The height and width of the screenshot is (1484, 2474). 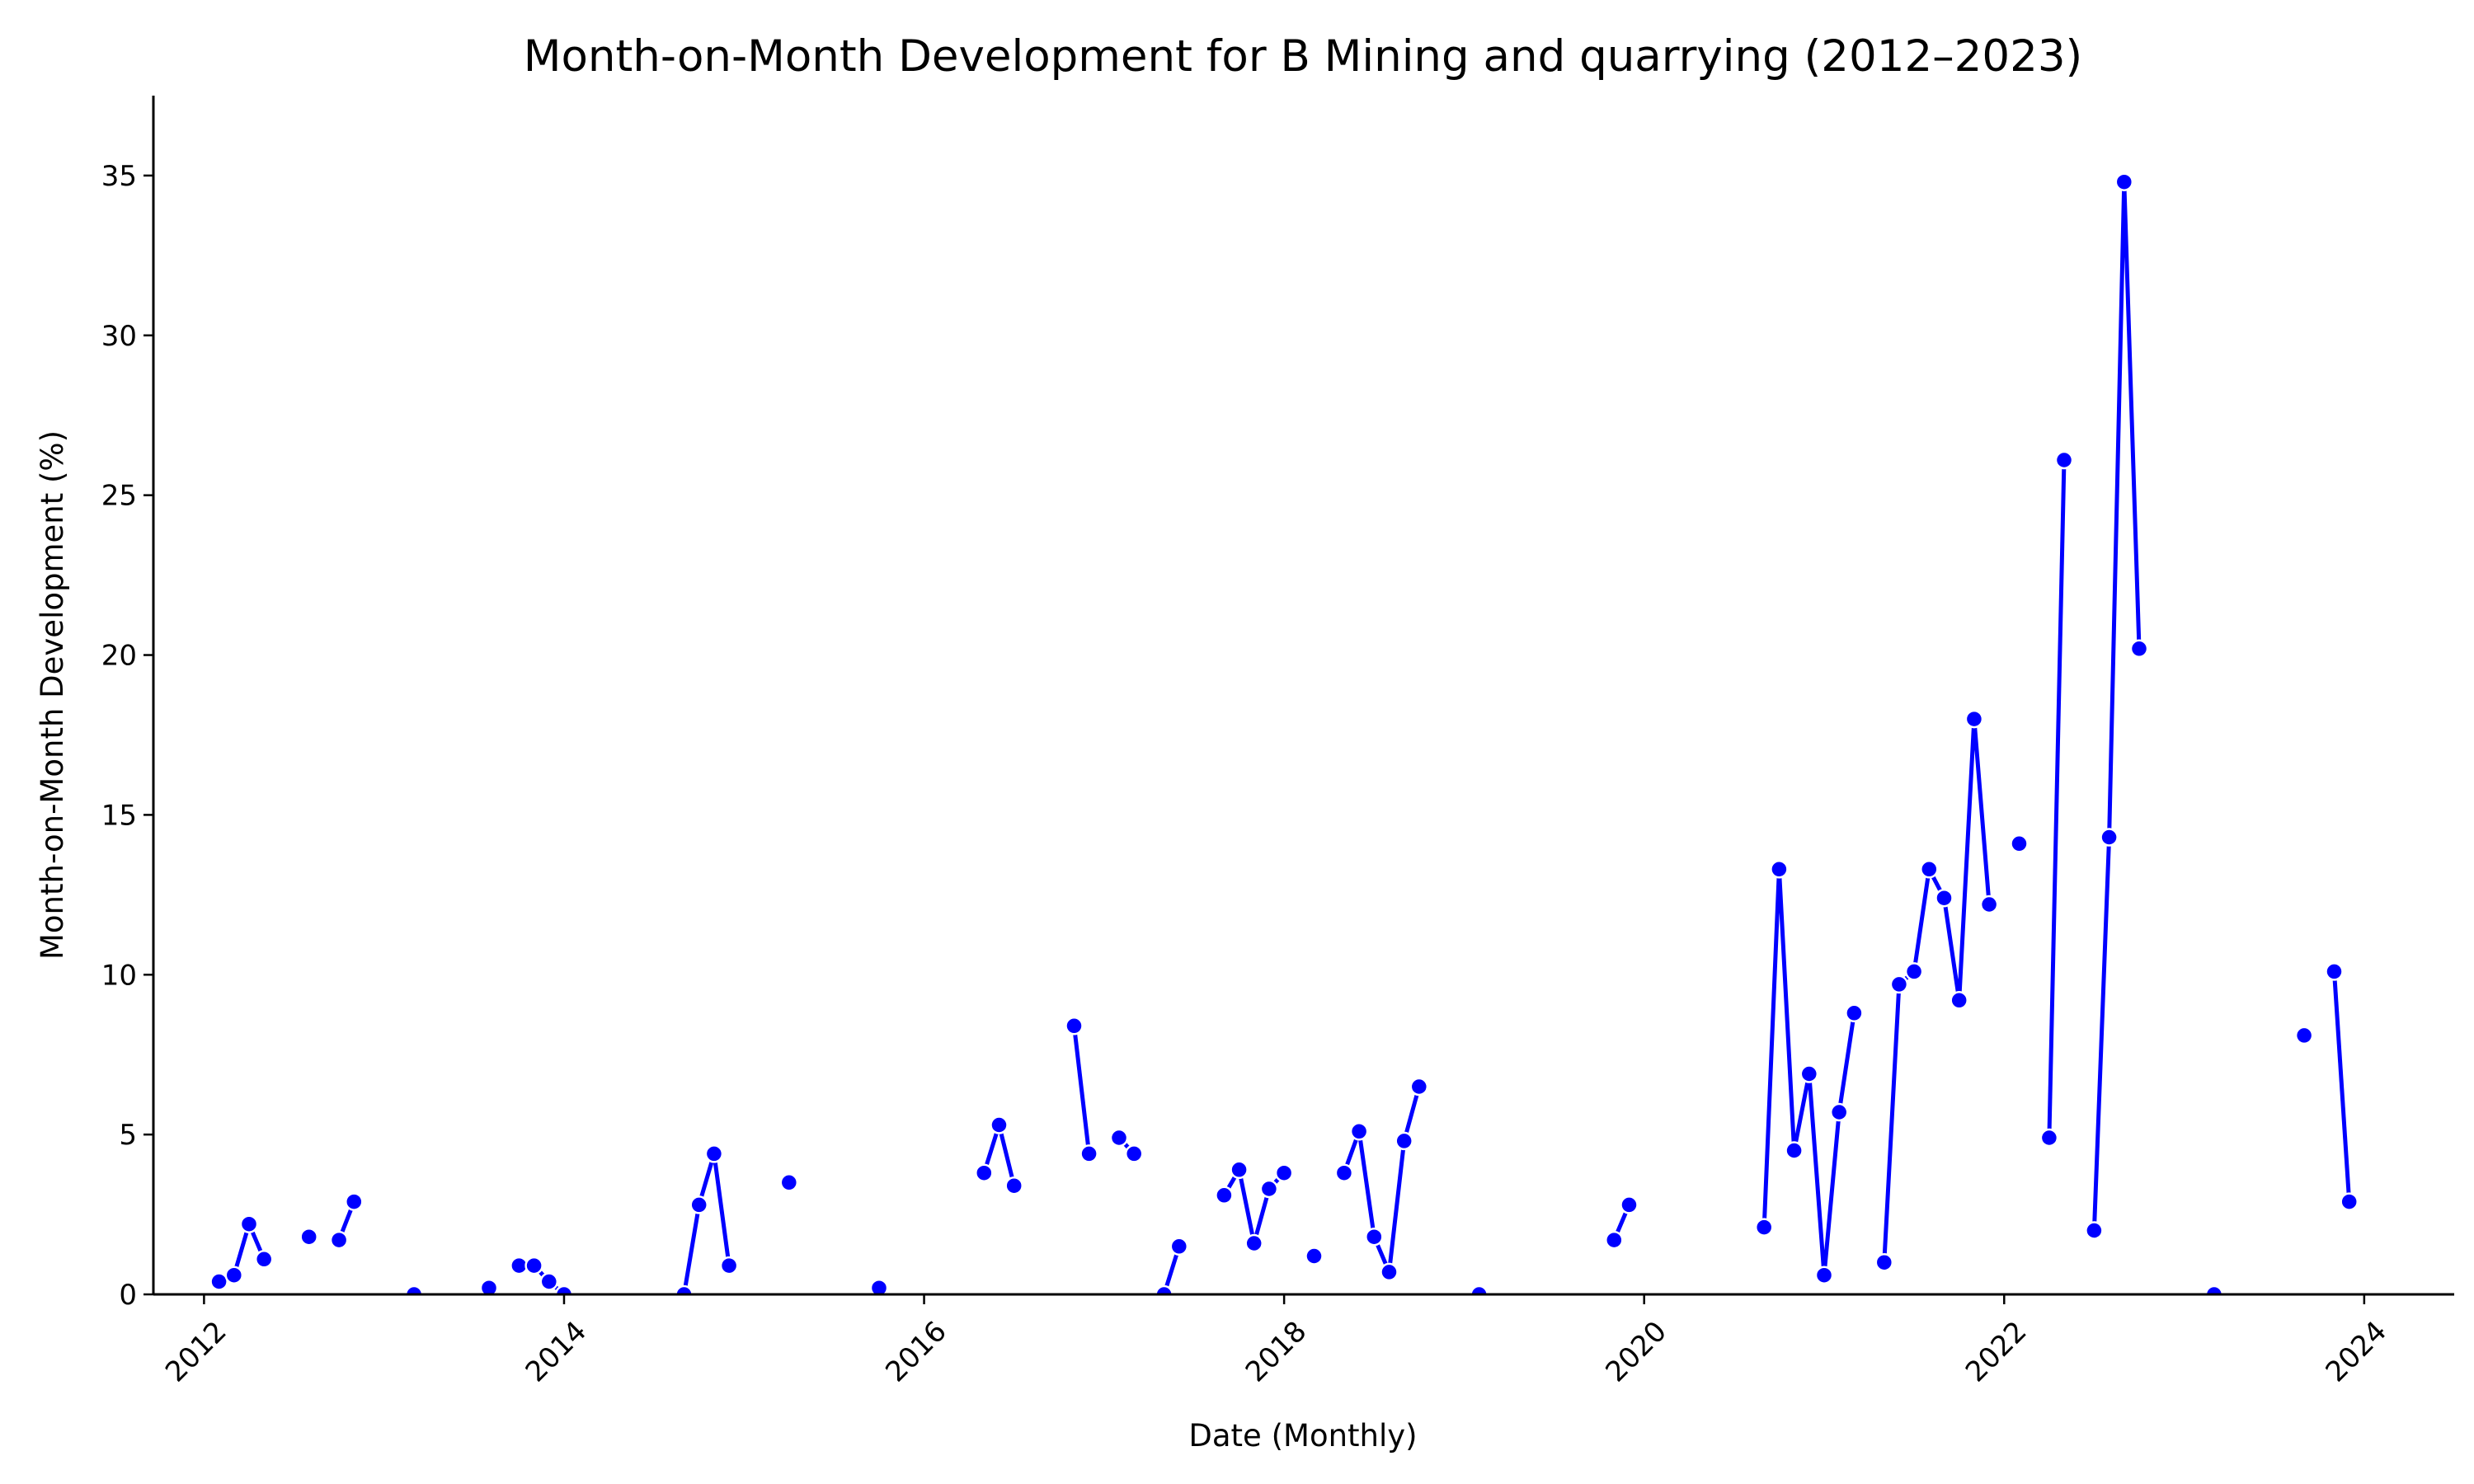 I want to click on x-axis-label: Date (Monthly), so click(x=1302, y=1435).